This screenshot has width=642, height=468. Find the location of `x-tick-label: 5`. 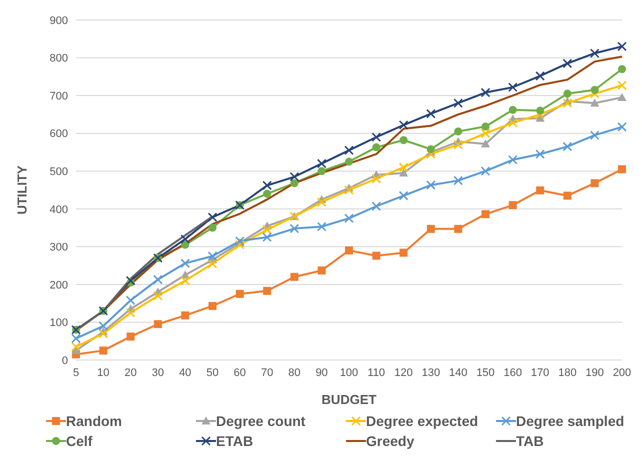

x-tick-label: 5 is located at coordinates (76, 372).